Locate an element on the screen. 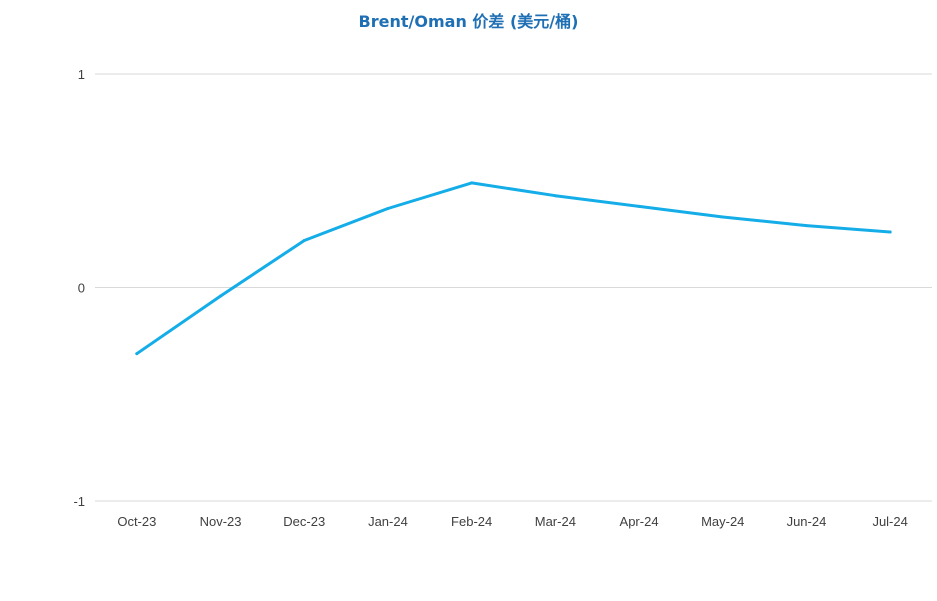 The height and width of the screenshot is (601, 937). x-tick-label: Mar-24 is located at coordinates (555, 521).